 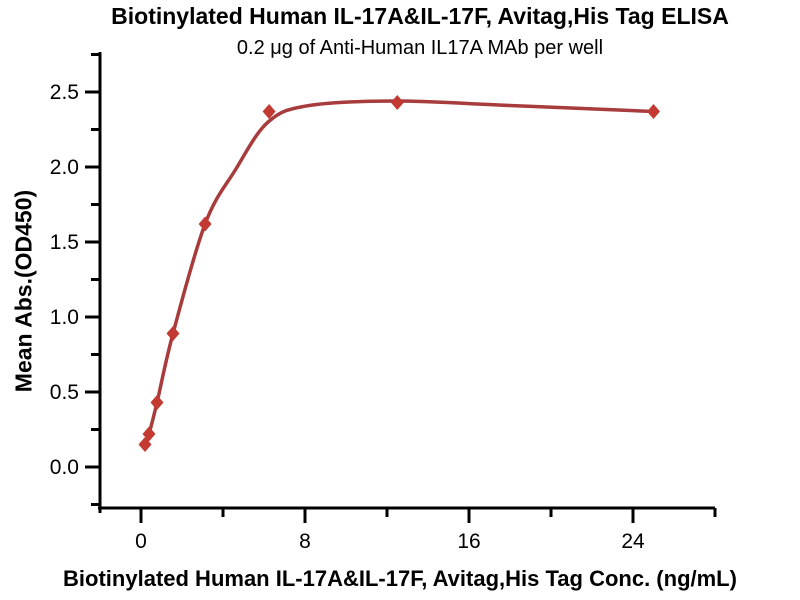 I want to click on y-tick-label: 1.5, so click(x=64, y=242).